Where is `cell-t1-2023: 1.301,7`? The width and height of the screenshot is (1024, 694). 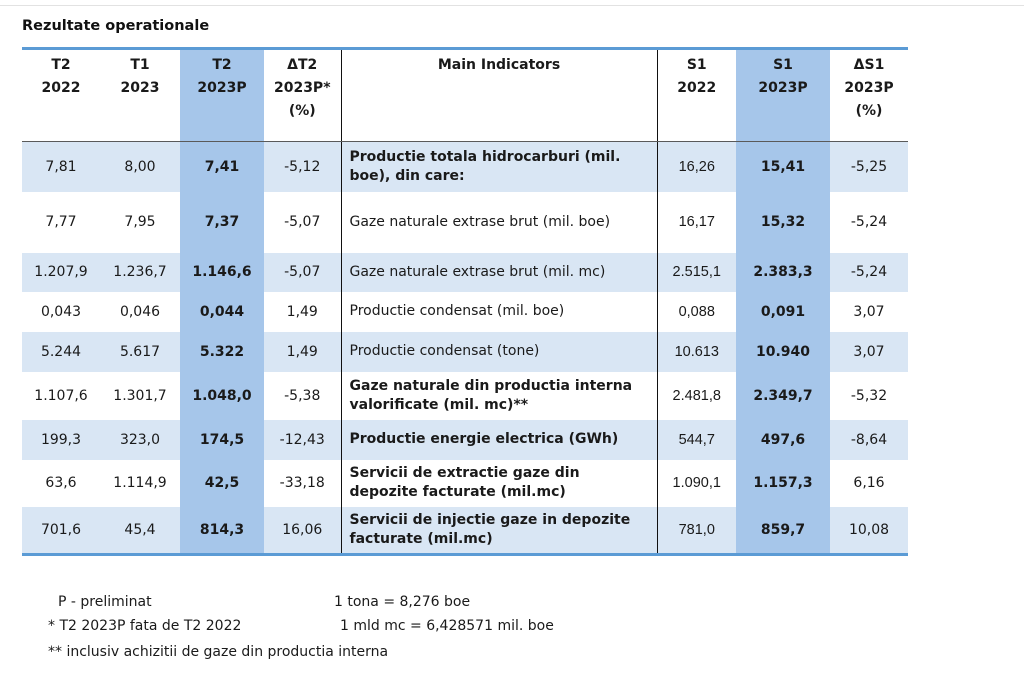
cell-t1-2023: 1.301,7 is located at coordinates (140, 395).